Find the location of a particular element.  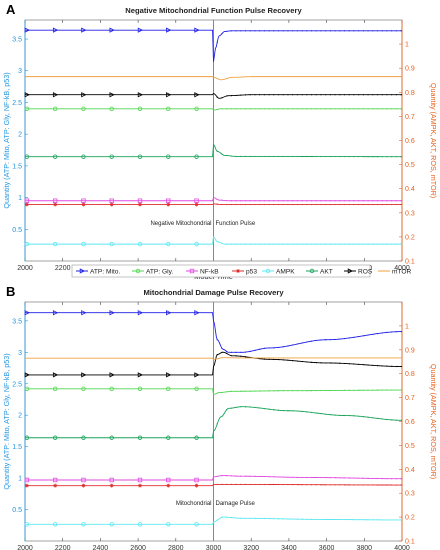

legend-box is located at coordinates (221, 271).